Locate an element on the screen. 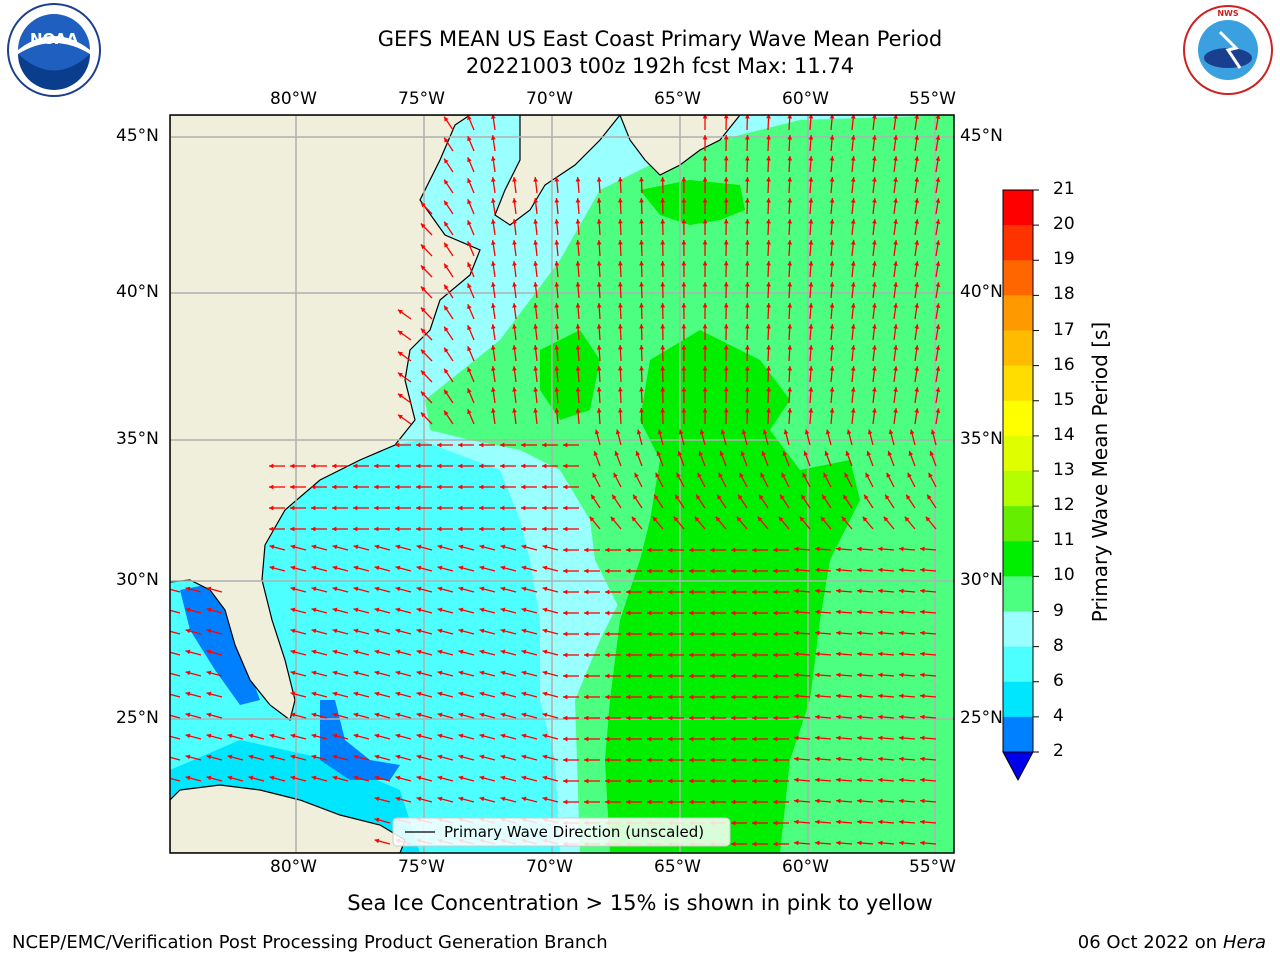 The width and height of the screenshot is (1280, 960). colorbar-tick-label: 9 is located at coordinates (1058, 610).